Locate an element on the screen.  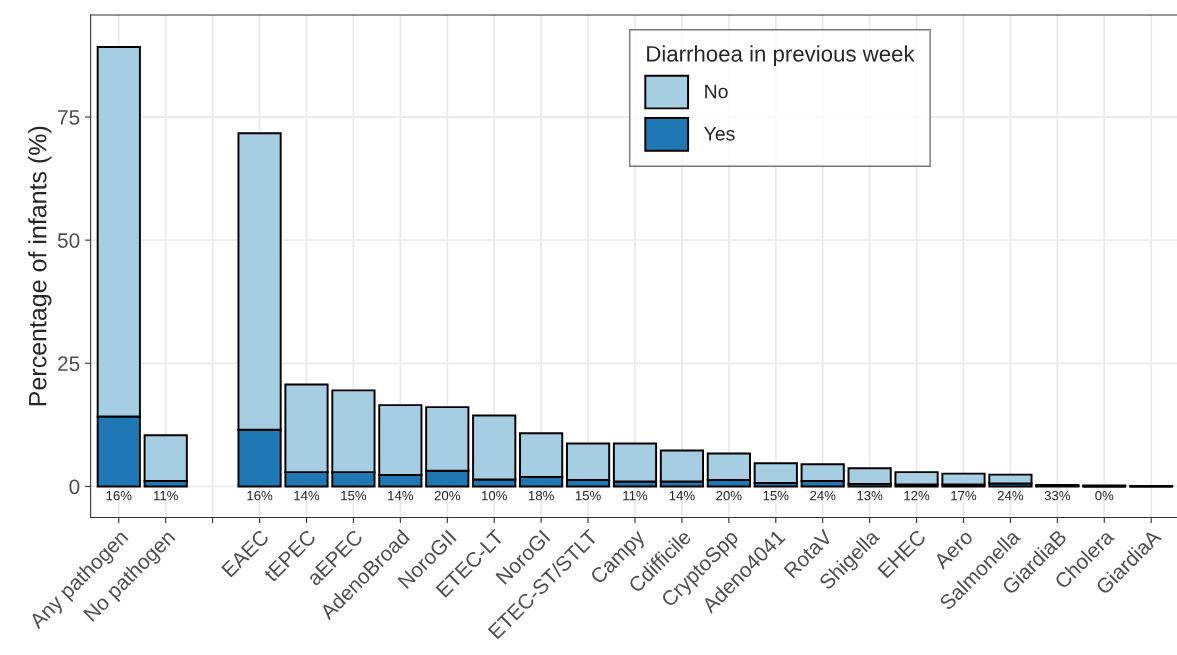
annotation: 33% is located at coordinates (1057, 495).